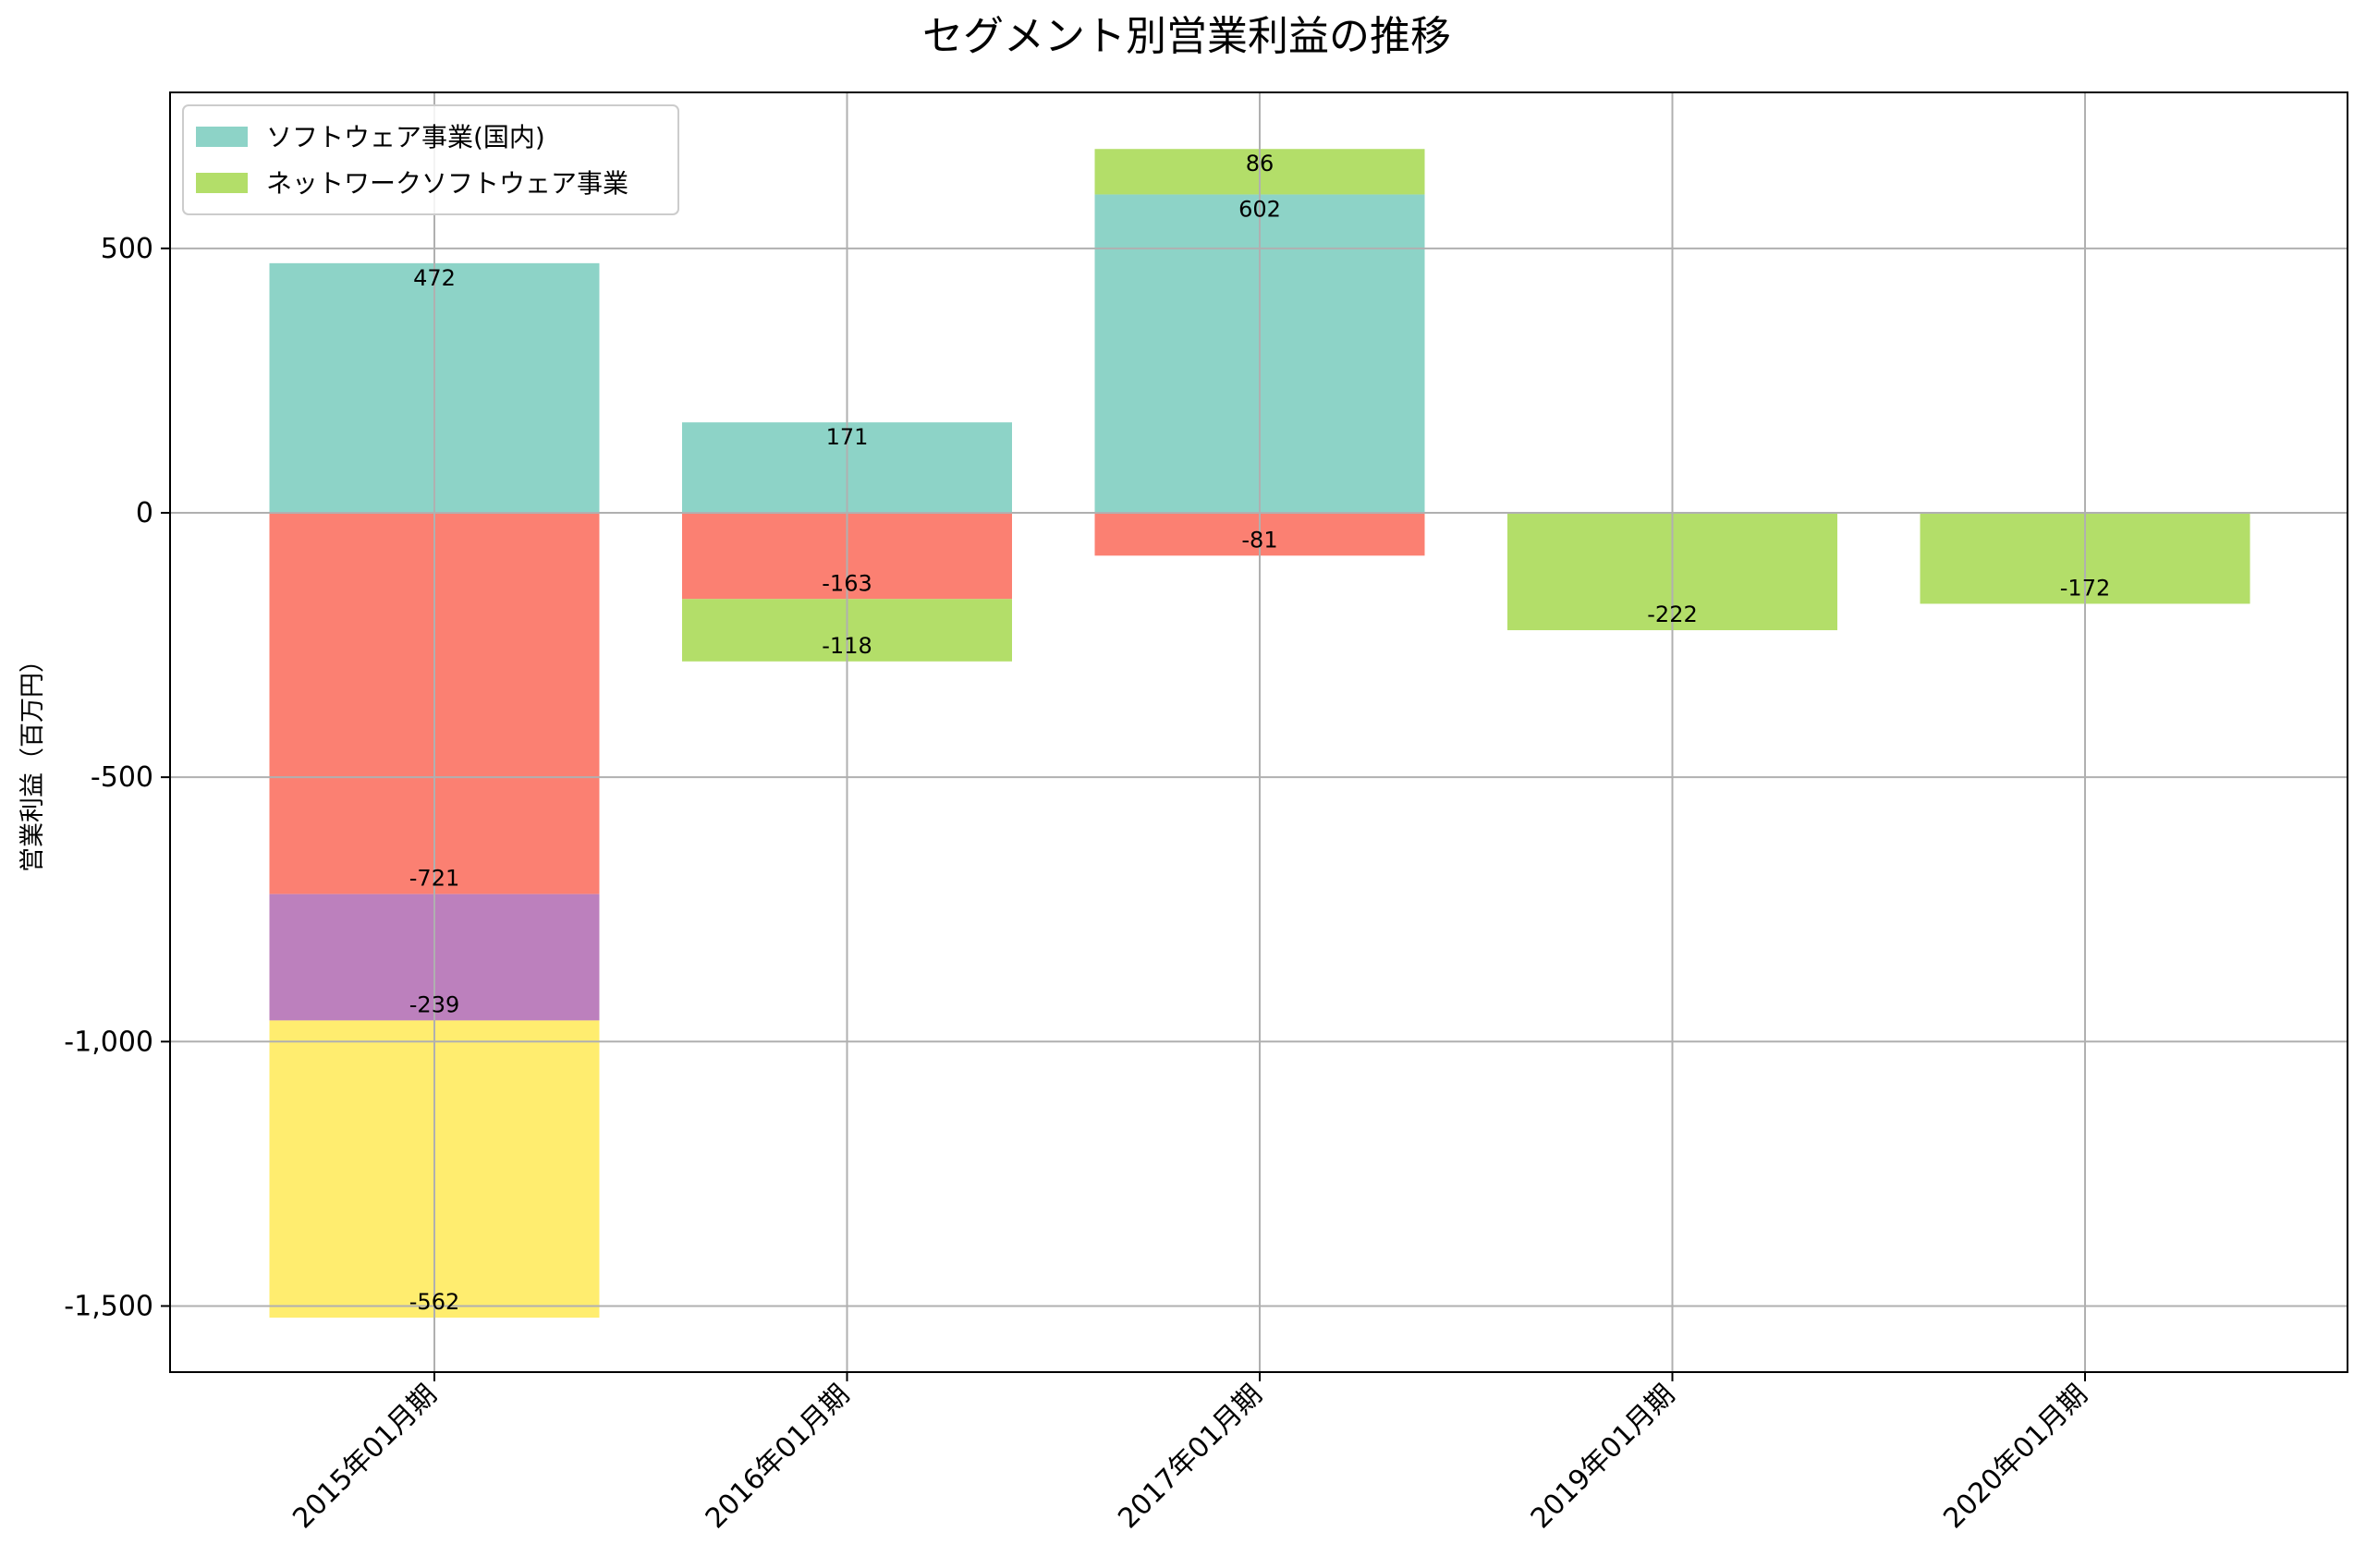 The width and height of the screenshot is (2366, 1568). I want to click on chart-title: セグメント別営業利益の推移, so click(1187, 36).